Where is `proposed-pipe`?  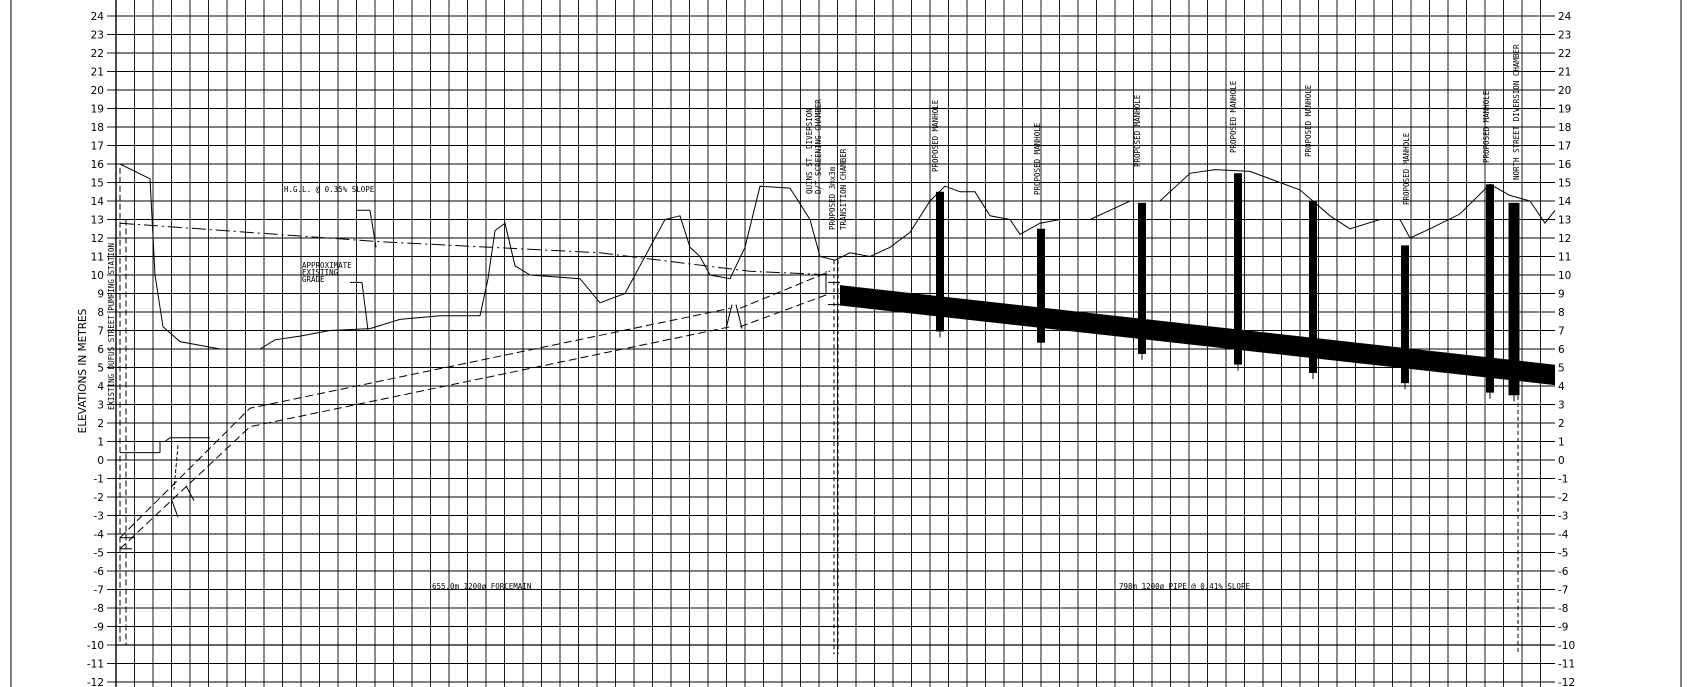 proposed-pipe is located at coordinates (1197, 335).